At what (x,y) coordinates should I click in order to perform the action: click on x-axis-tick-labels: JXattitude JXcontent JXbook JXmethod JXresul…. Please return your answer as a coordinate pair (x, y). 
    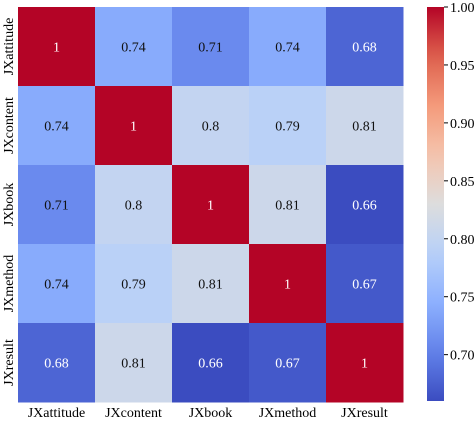
    Looking at the image, I should click on (208, 413).